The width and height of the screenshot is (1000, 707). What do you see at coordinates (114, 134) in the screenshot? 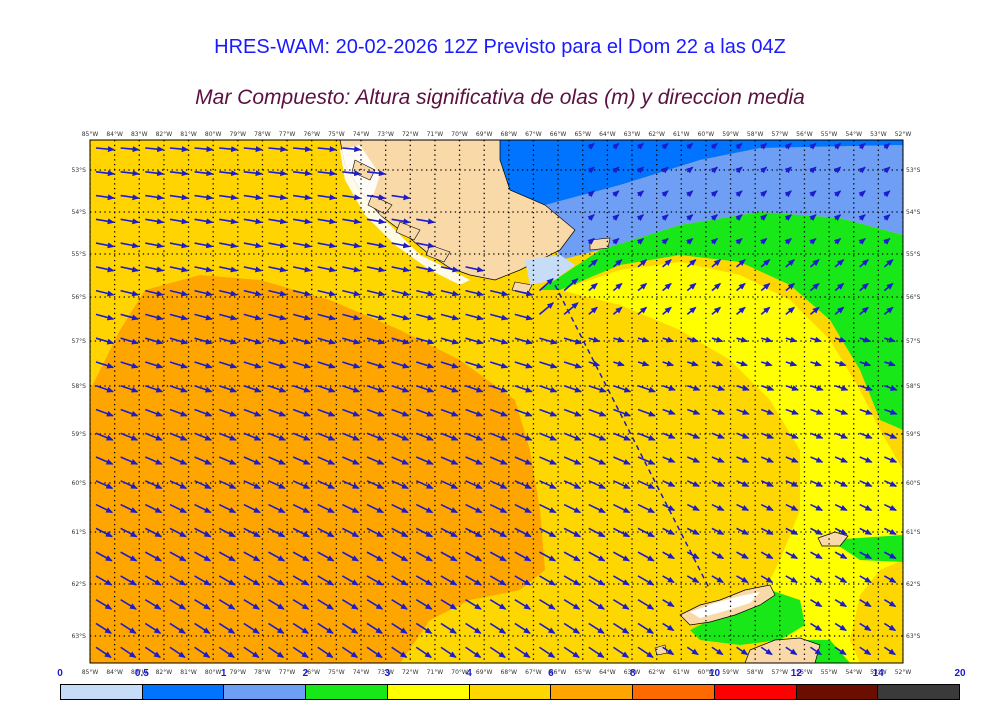
I see `coordinate-label: 84°W` at bounding box center [114, 134].